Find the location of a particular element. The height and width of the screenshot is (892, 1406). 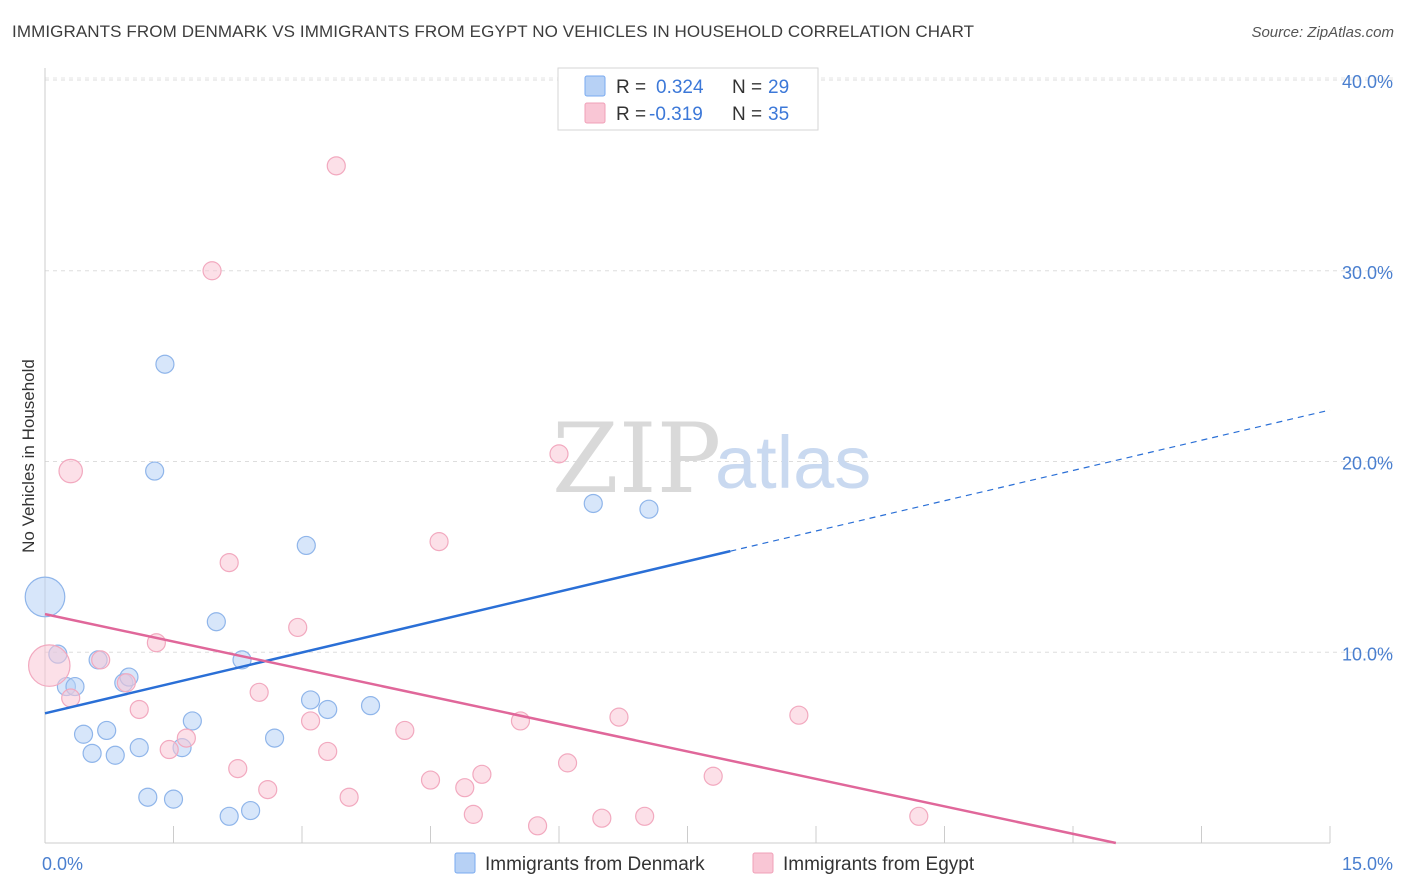

legend-r-label-egypt: R = is located at coordinates (631, 114).